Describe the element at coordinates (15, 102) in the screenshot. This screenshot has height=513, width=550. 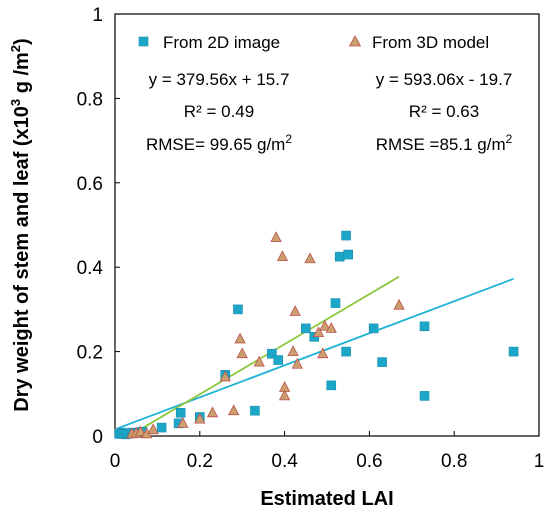
I see `y-axis-title-sup: 3` at that location.